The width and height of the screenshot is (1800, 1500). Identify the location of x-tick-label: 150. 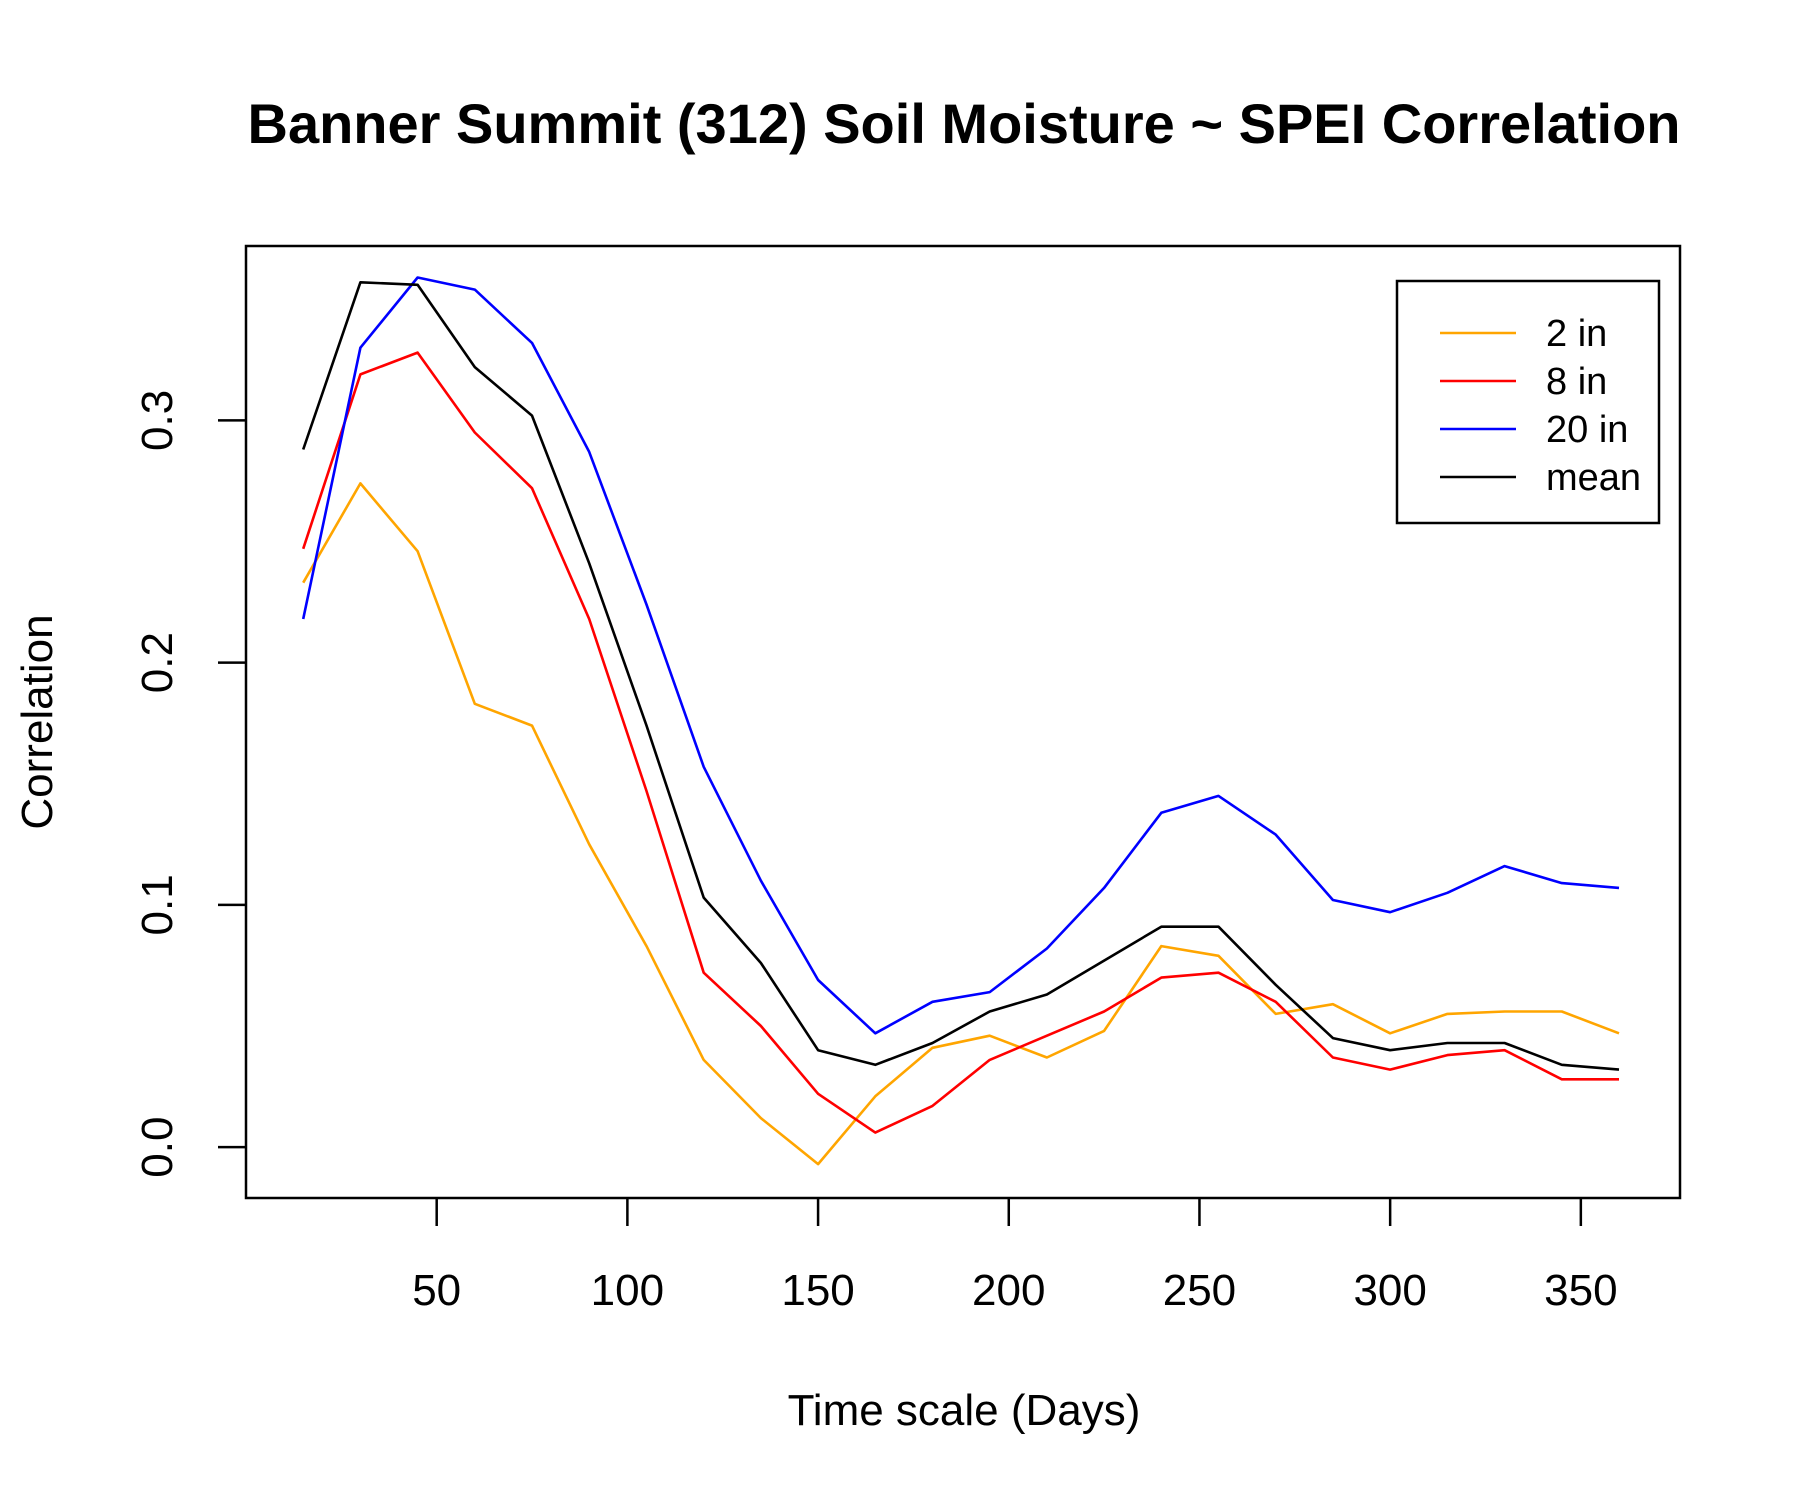
(817, 1290).